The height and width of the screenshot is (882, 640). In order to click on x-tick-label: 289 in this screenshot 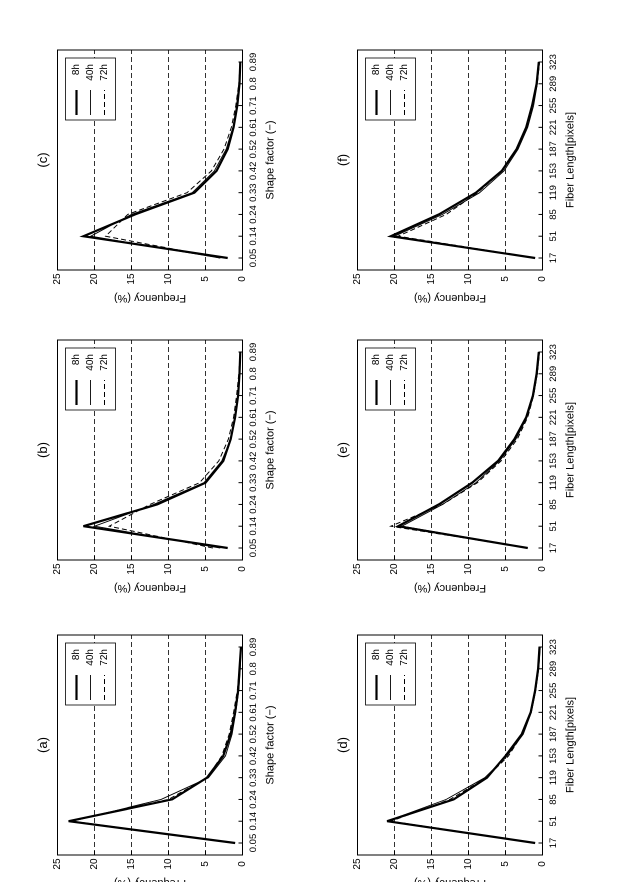, I will do `click(553, 669)`.